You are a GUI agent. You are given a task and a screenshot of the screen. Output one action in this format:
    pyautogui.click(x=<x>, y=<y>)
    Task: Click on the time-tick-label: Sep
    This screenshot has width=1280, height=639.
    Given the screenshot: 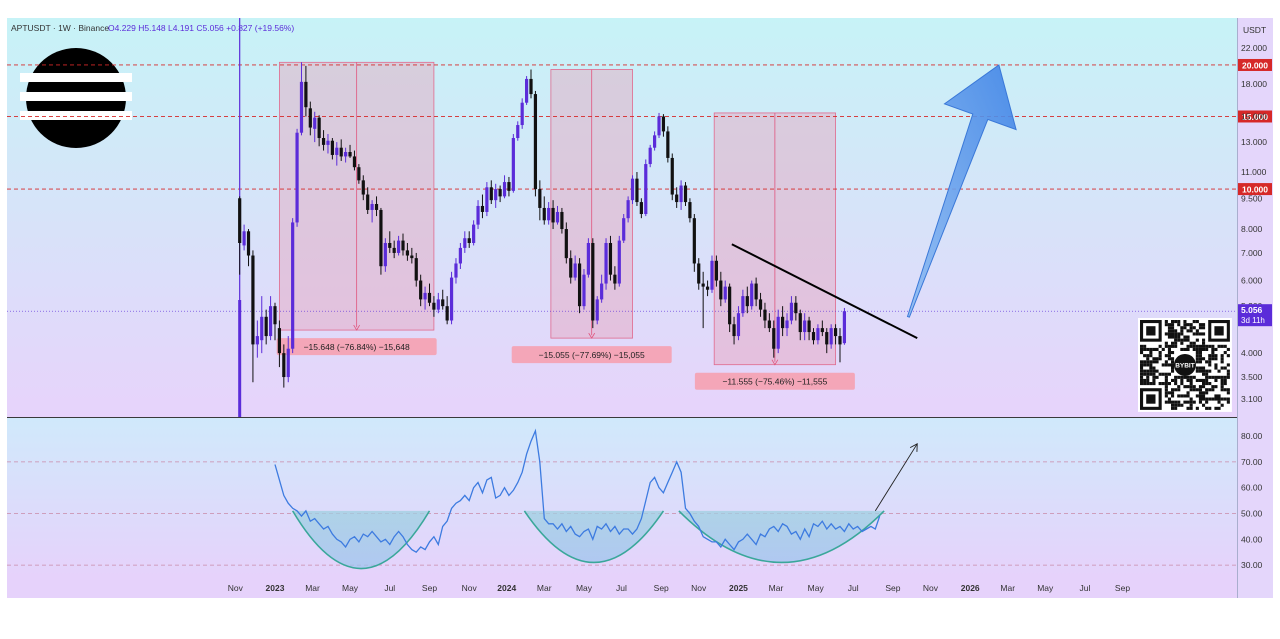 What is the action you would take?
    pyautogui.click(x=429, y=588)
    